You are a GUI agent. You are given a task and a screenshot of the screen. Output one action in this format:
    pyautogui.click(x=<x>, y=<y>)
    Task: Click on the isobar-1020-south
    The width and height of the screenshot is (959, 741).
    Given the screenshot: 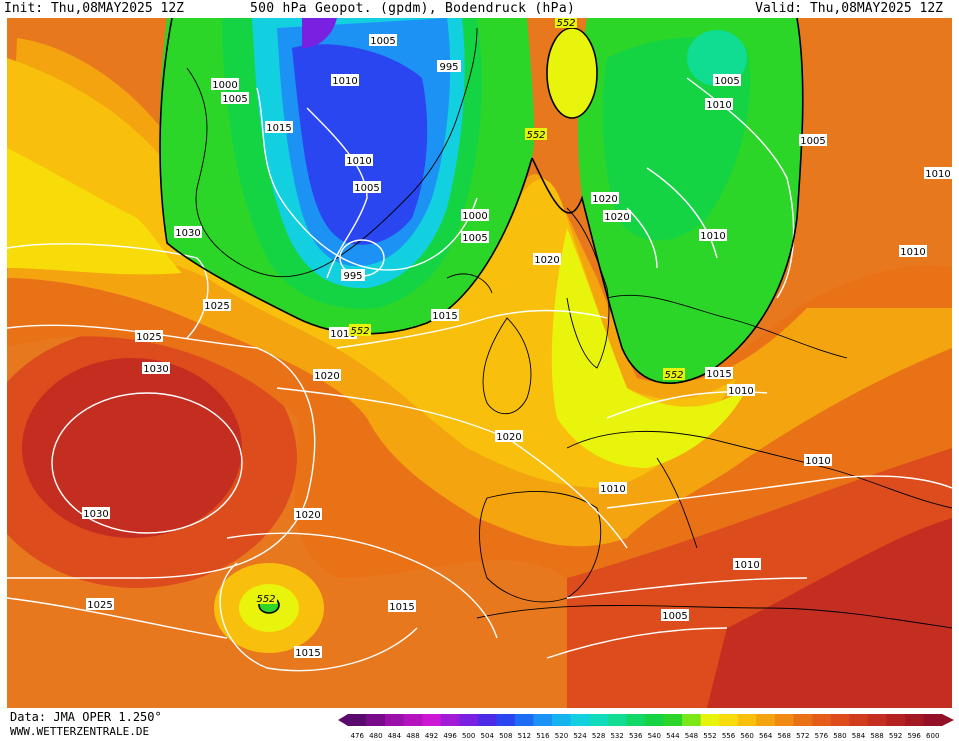 What is the action you would take?
    pyautogui.click(x=362, y=585)
    